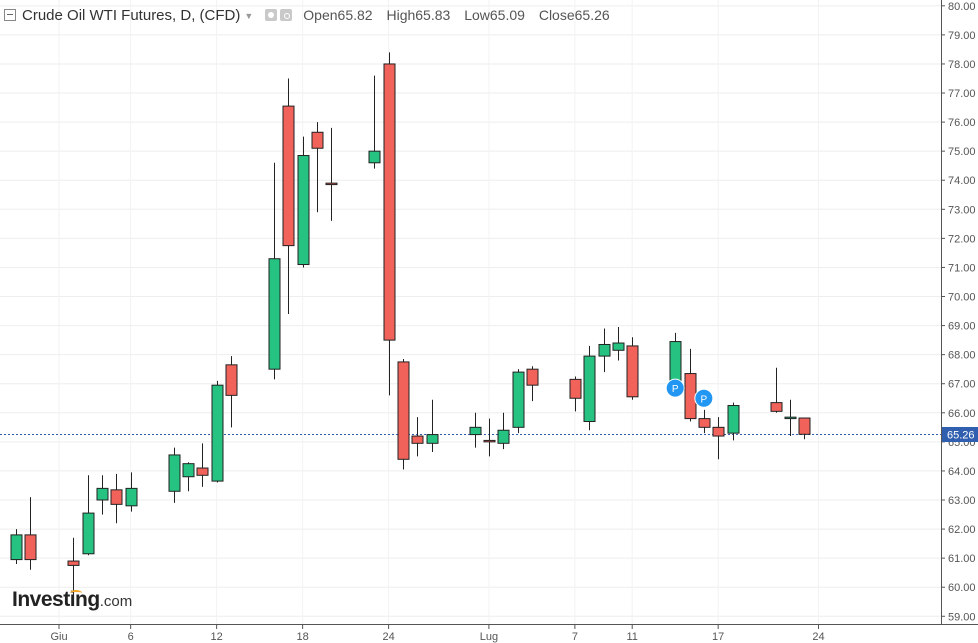 This screenshot has height=643, width=978. I want to click on logo-suffix-text: .com, so click(116, 601).